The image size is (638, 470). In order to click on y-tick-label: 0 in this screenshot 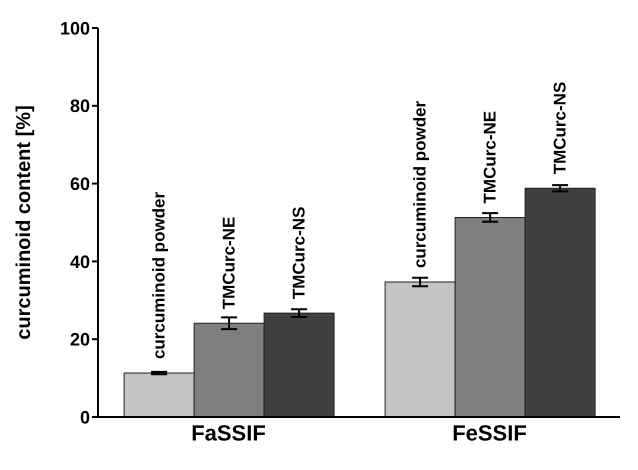, I will do `click(85, 417)`.